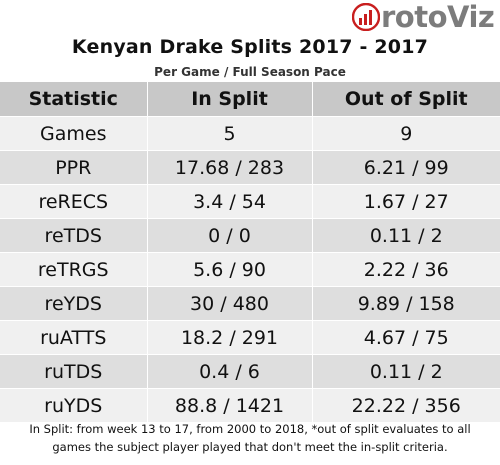 Image resolution: width=500 pixels, height=465 pixels. What do you see at coordinates (73, 303) in the screenshot?
I see `stat-name: reYDS` at bounding box center [73, 303].